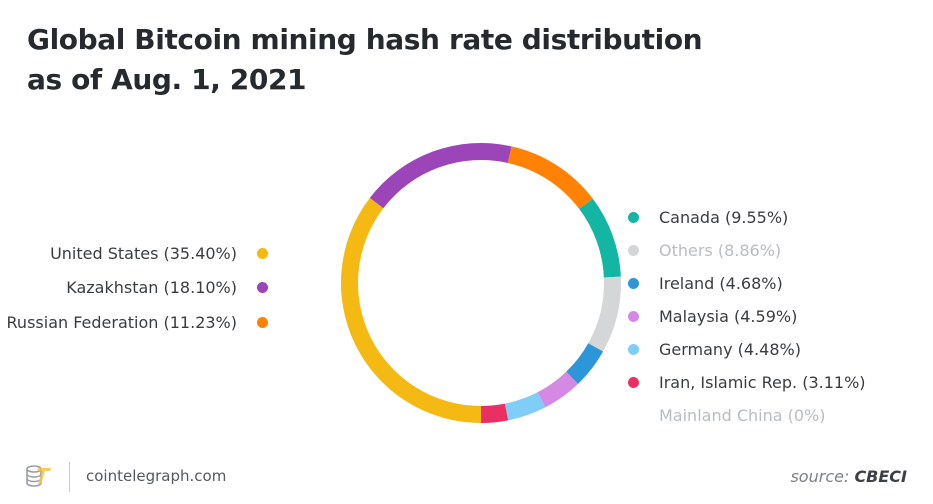 The height and width of the screenshot is (504, 933). I want to click on legend-item: Malaysia (4.59%), so click(747, 316).